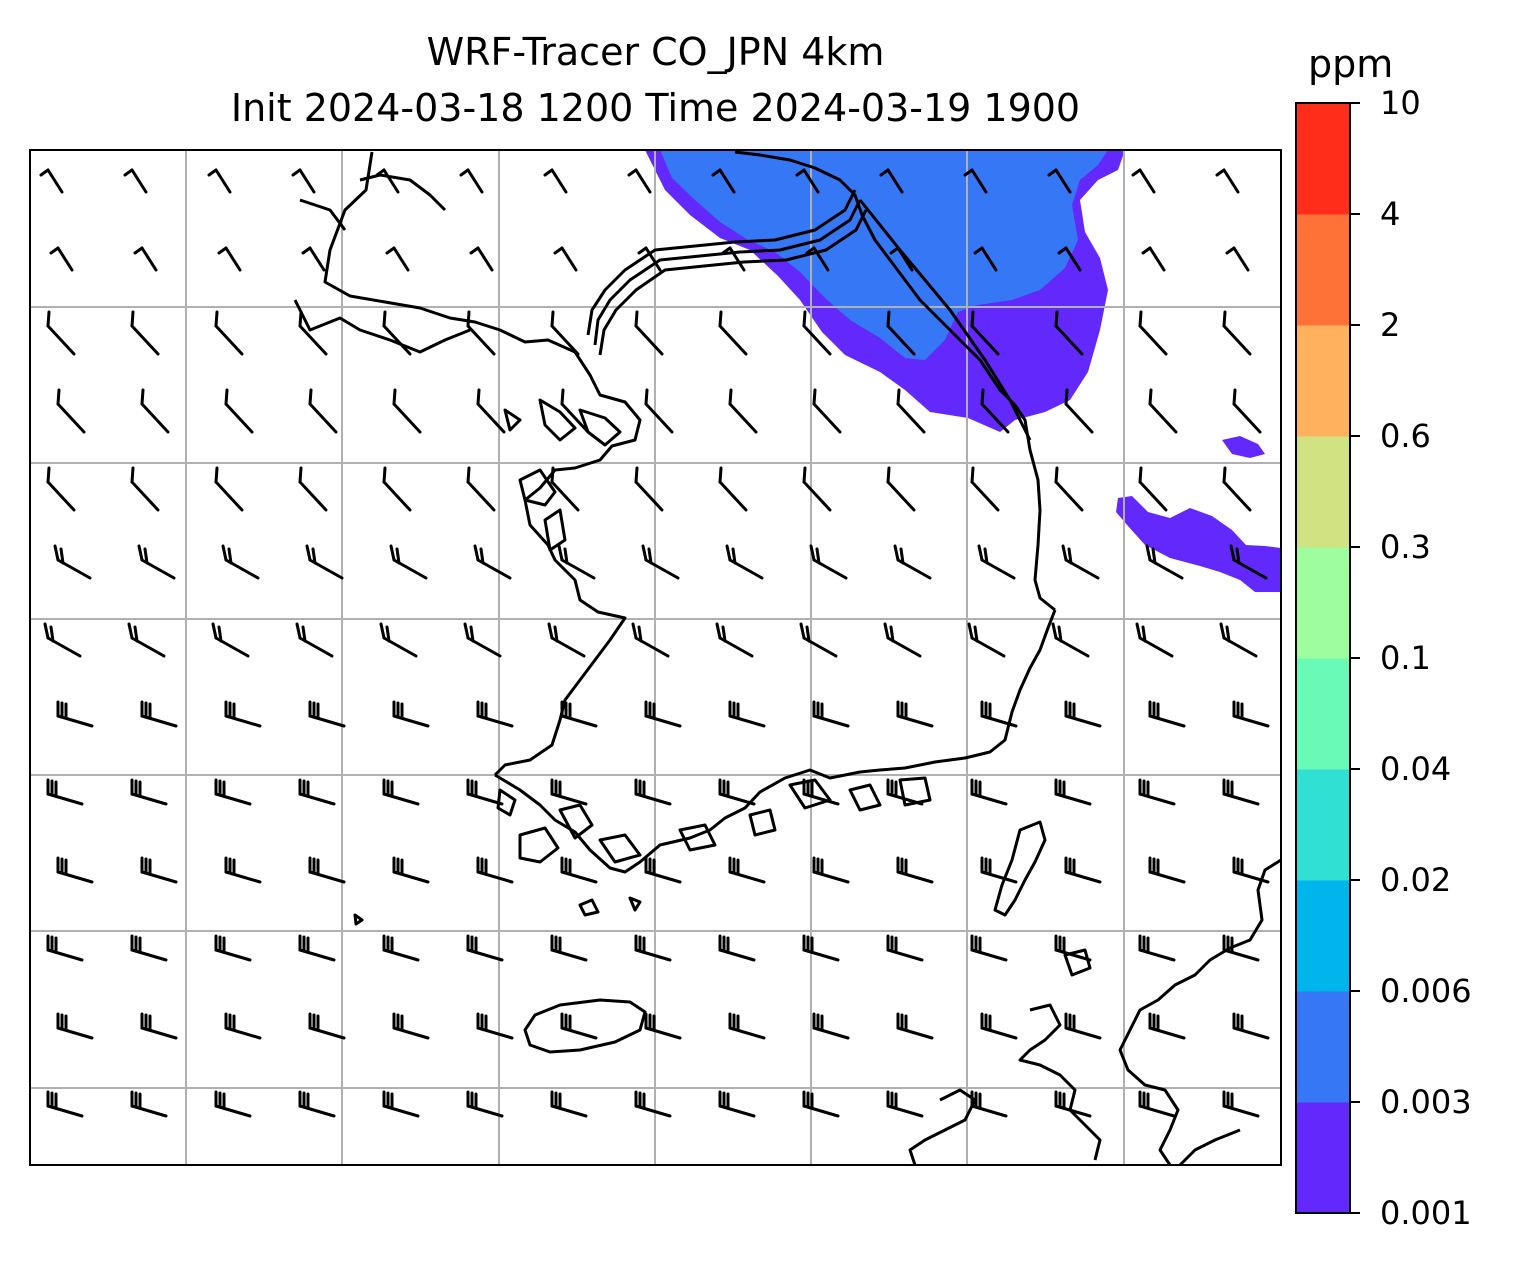  I want to click on colorbar-tick-label: 0.02, so click(1416, 880).